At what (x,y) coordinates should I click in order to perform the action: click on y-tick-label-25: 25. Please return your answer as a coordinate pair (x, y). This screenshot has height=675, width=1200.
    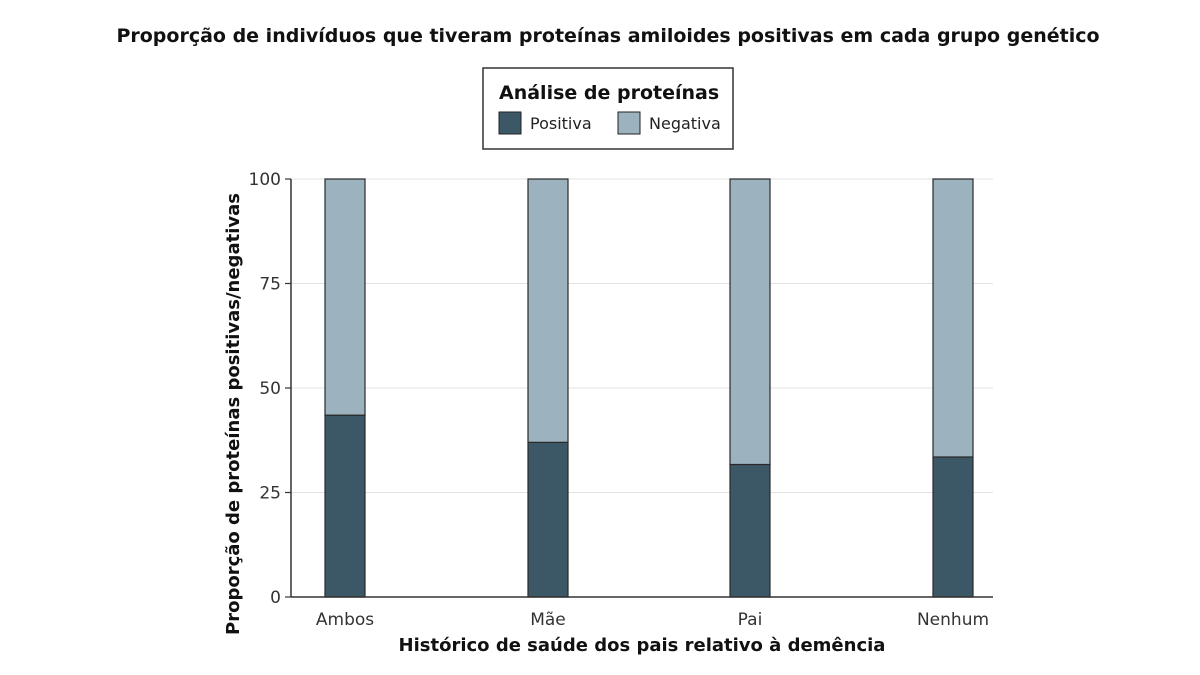
    Looking at the image, I should click on (270, 494).